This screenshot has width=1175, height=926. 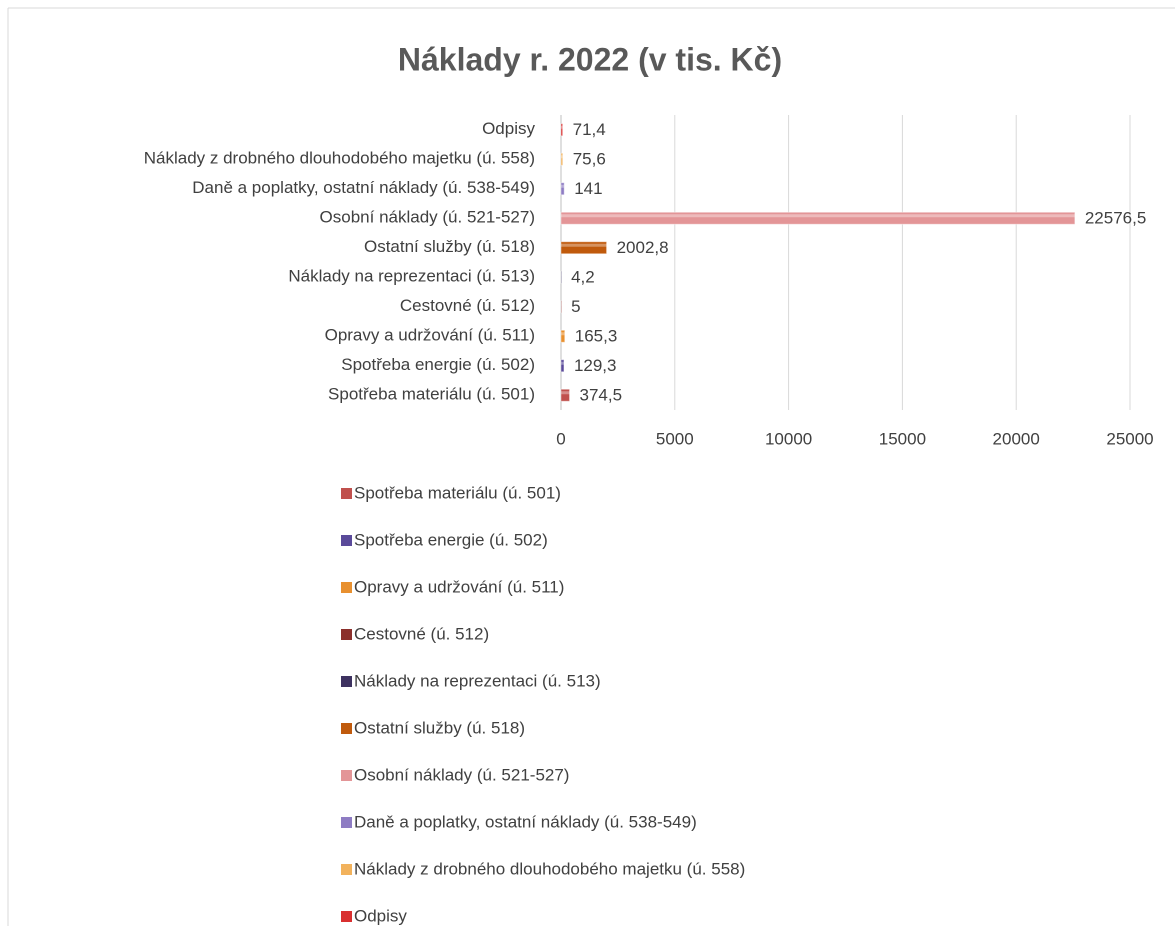 I want to click on data-label: 75,6, so click(x=589, y=159).